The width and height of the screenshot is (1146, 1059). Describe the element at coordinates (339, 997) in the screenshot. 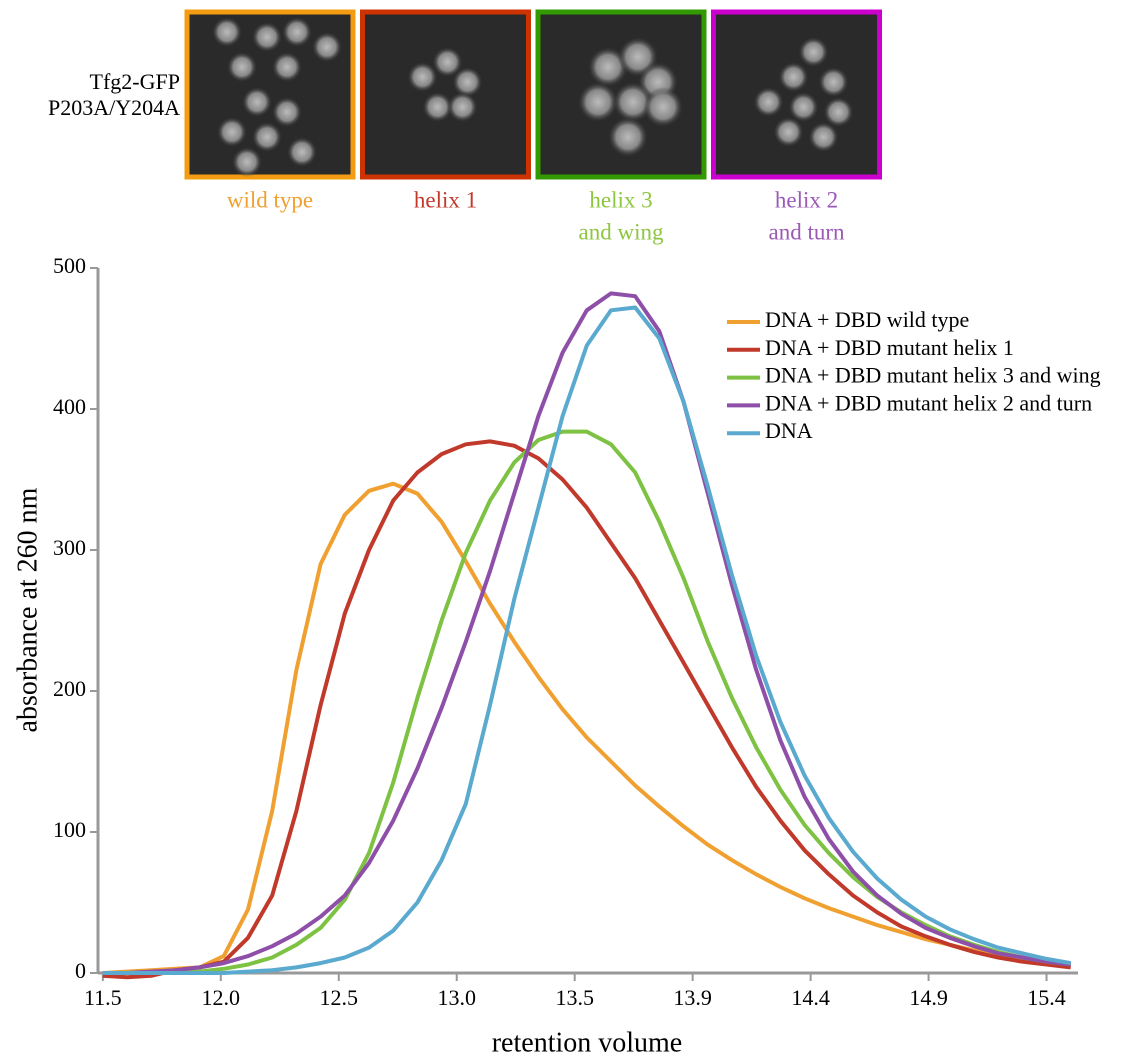

I see `x-tick-label: 12.5` at that location.